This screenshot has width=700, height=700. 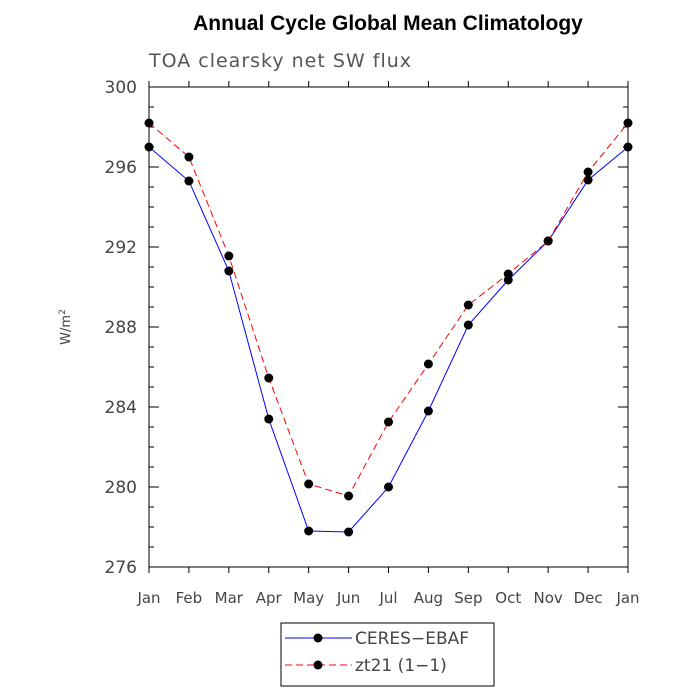 I want to click on legend-item: zt21 (1−1), so click(x=366, y=666).